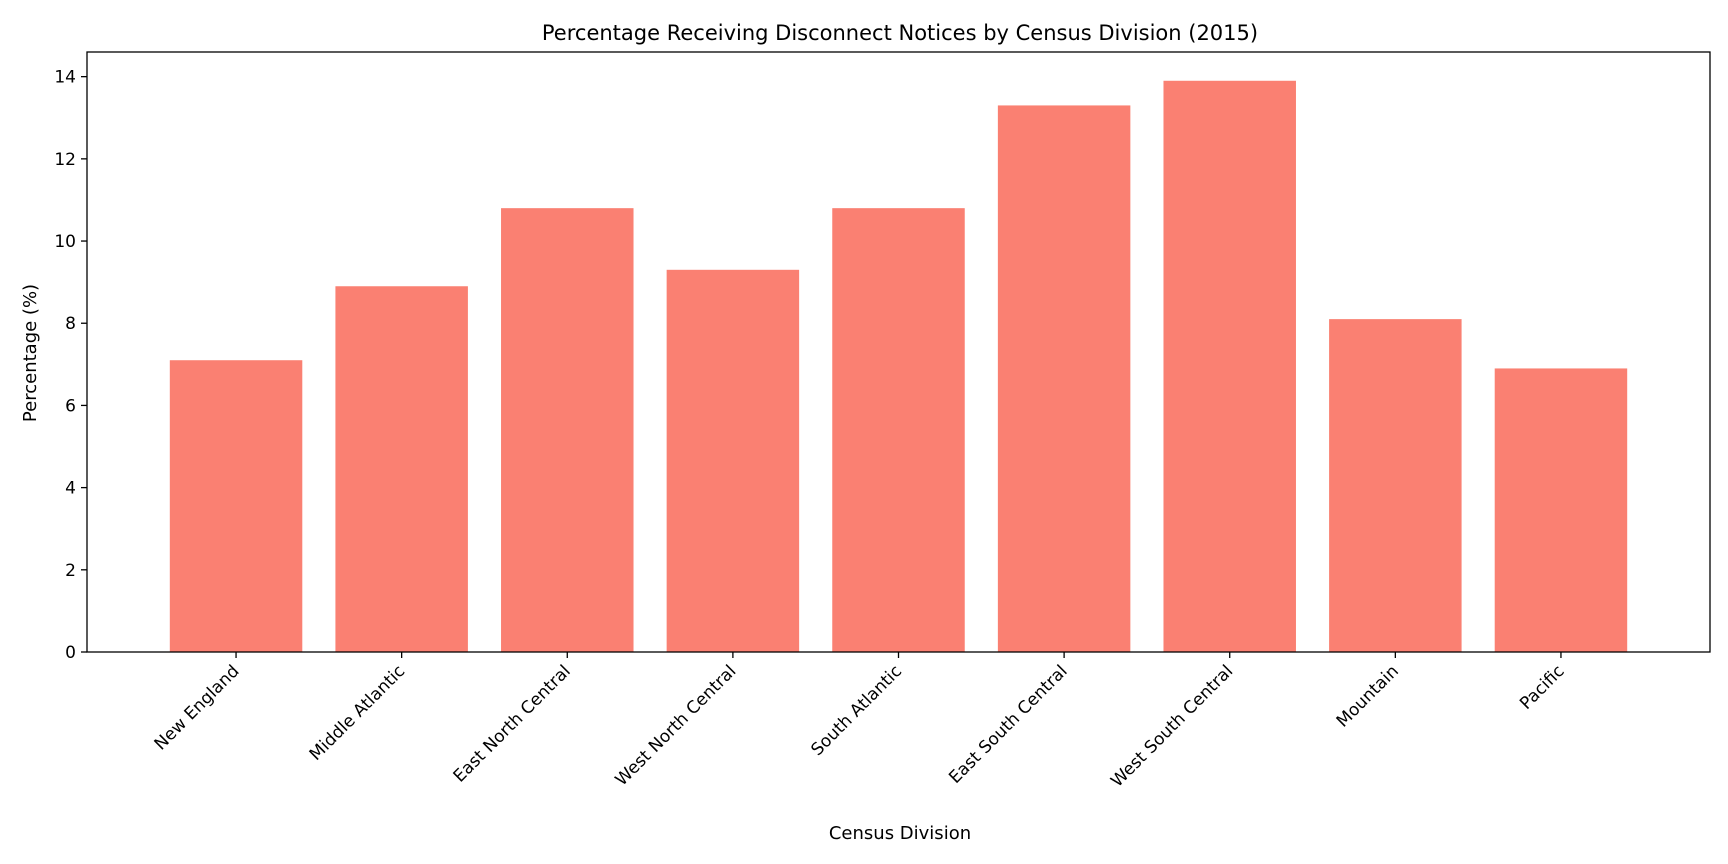  Describe the element at coordinates (1064, 378) in the screenshot. I see `bar-east-south-central` at that location.